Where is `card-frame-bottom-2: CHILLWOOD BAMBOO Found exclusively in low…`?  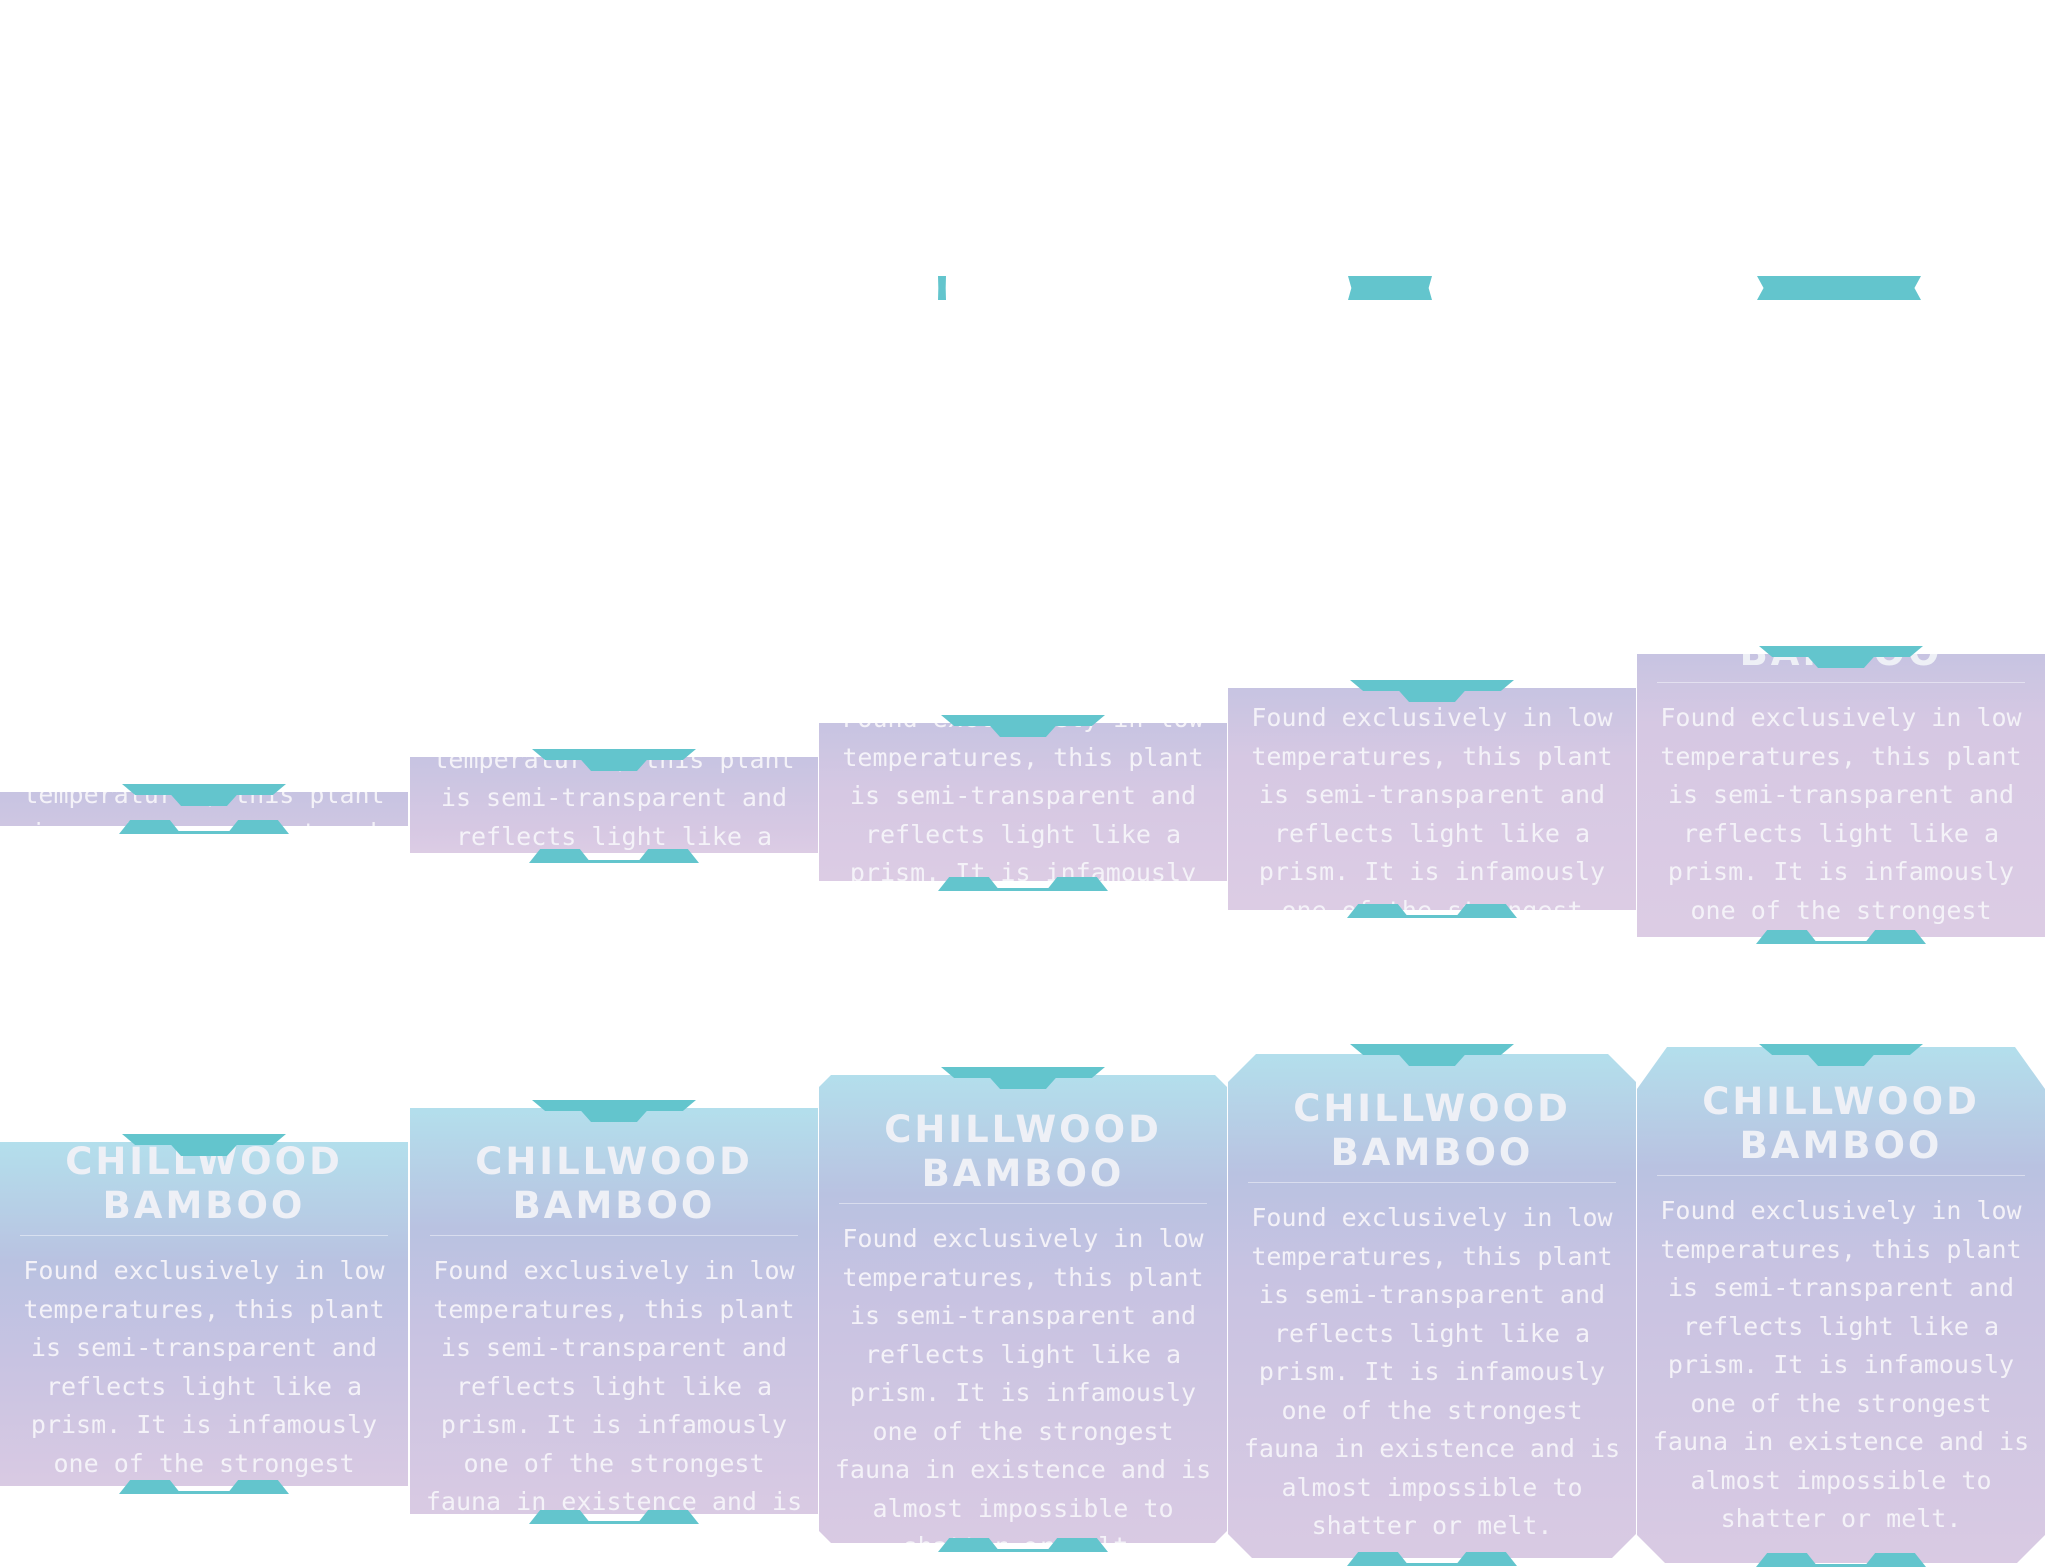 card-frame-bottom-2: CHILLWOOD BAMBOO Found exclusively in low… is located at coordinates (614, 1314).